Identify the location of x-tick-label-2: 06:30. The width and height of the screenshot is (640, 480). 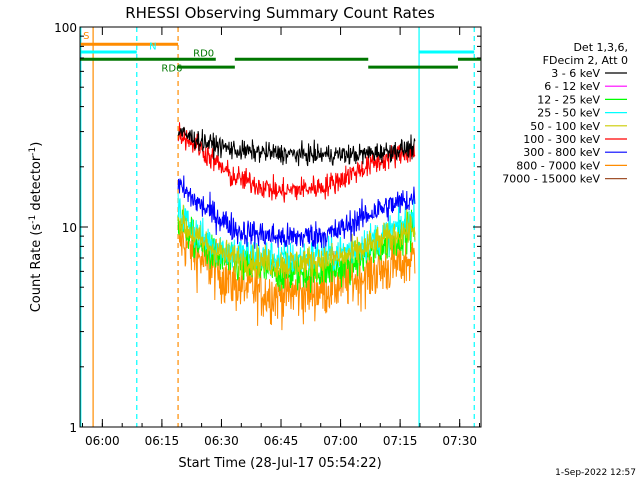
(221, 441).